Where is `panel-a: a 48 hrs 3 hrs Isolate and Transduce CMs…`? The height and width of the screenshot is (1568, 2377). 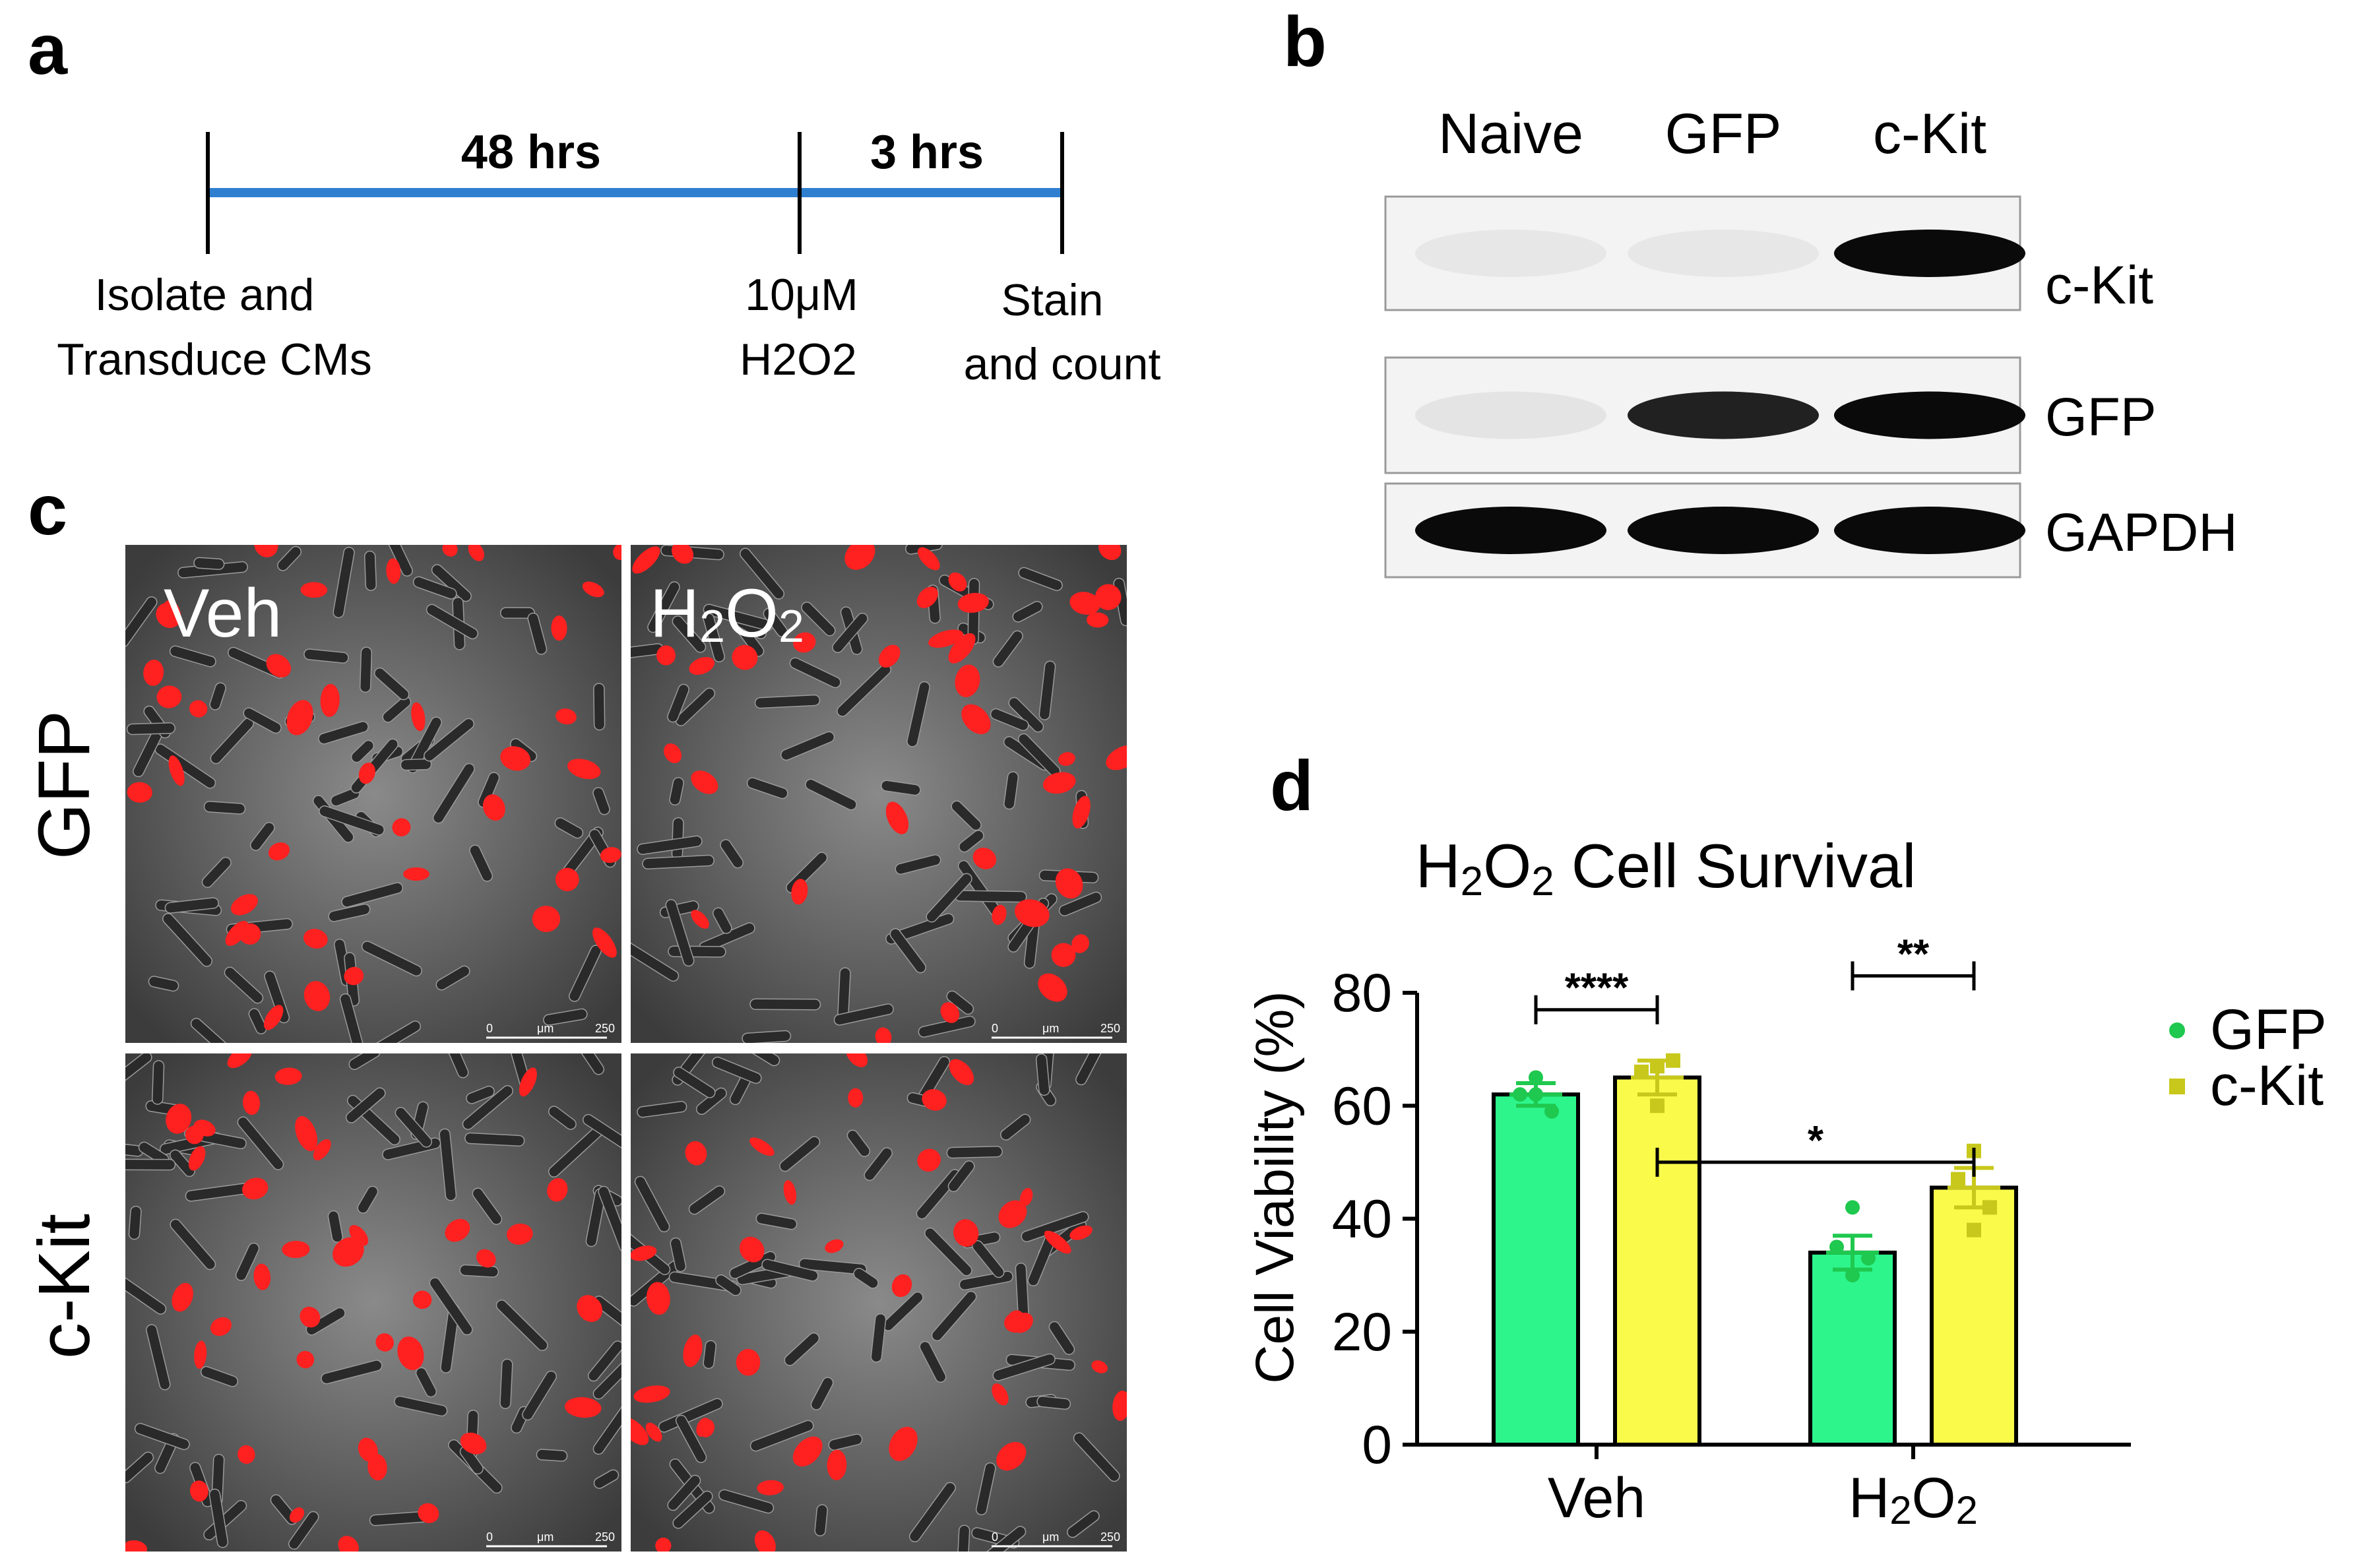 panel-a: a 48 hrs 3 hrs Isolate and Transduce CMs… is located at coordinates (594, 199).